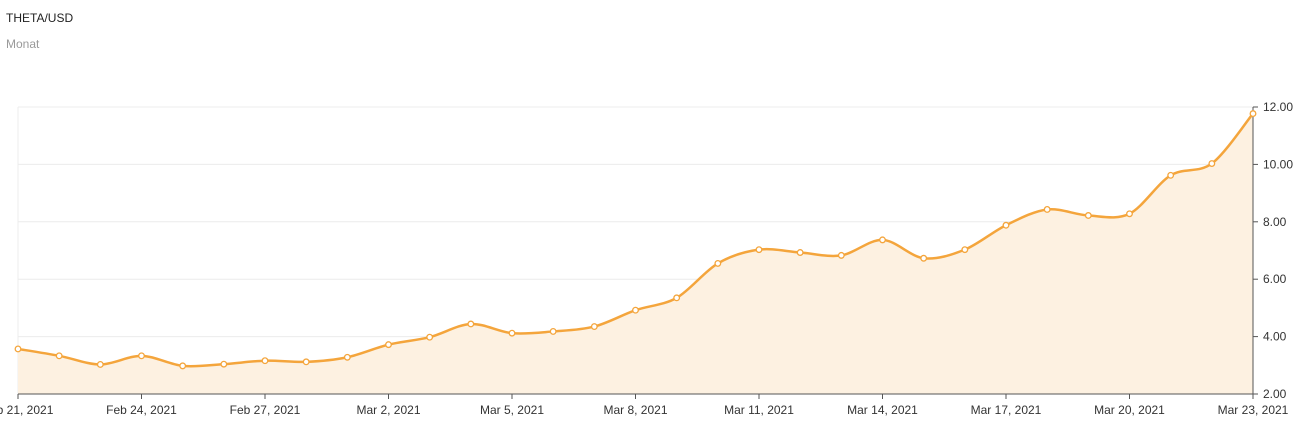  I want to click on x-tick-label: Feb 27, 2021, so click(265, 410).